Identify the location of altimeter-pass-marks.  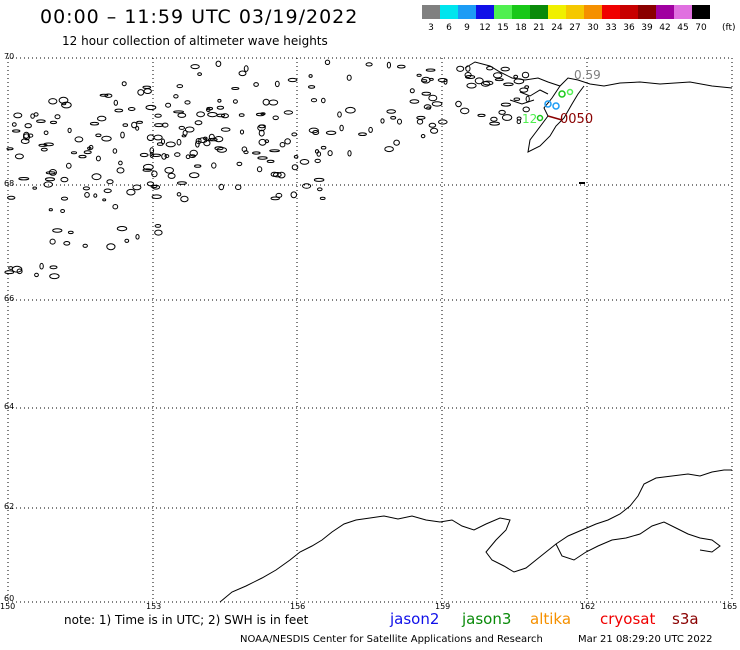
(555, 105).